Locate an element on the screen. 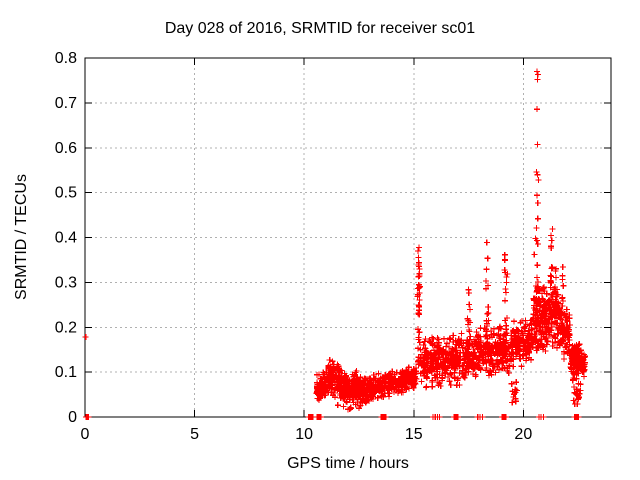  y-tick-label: 0.1 is located at coordinates (66, 372).